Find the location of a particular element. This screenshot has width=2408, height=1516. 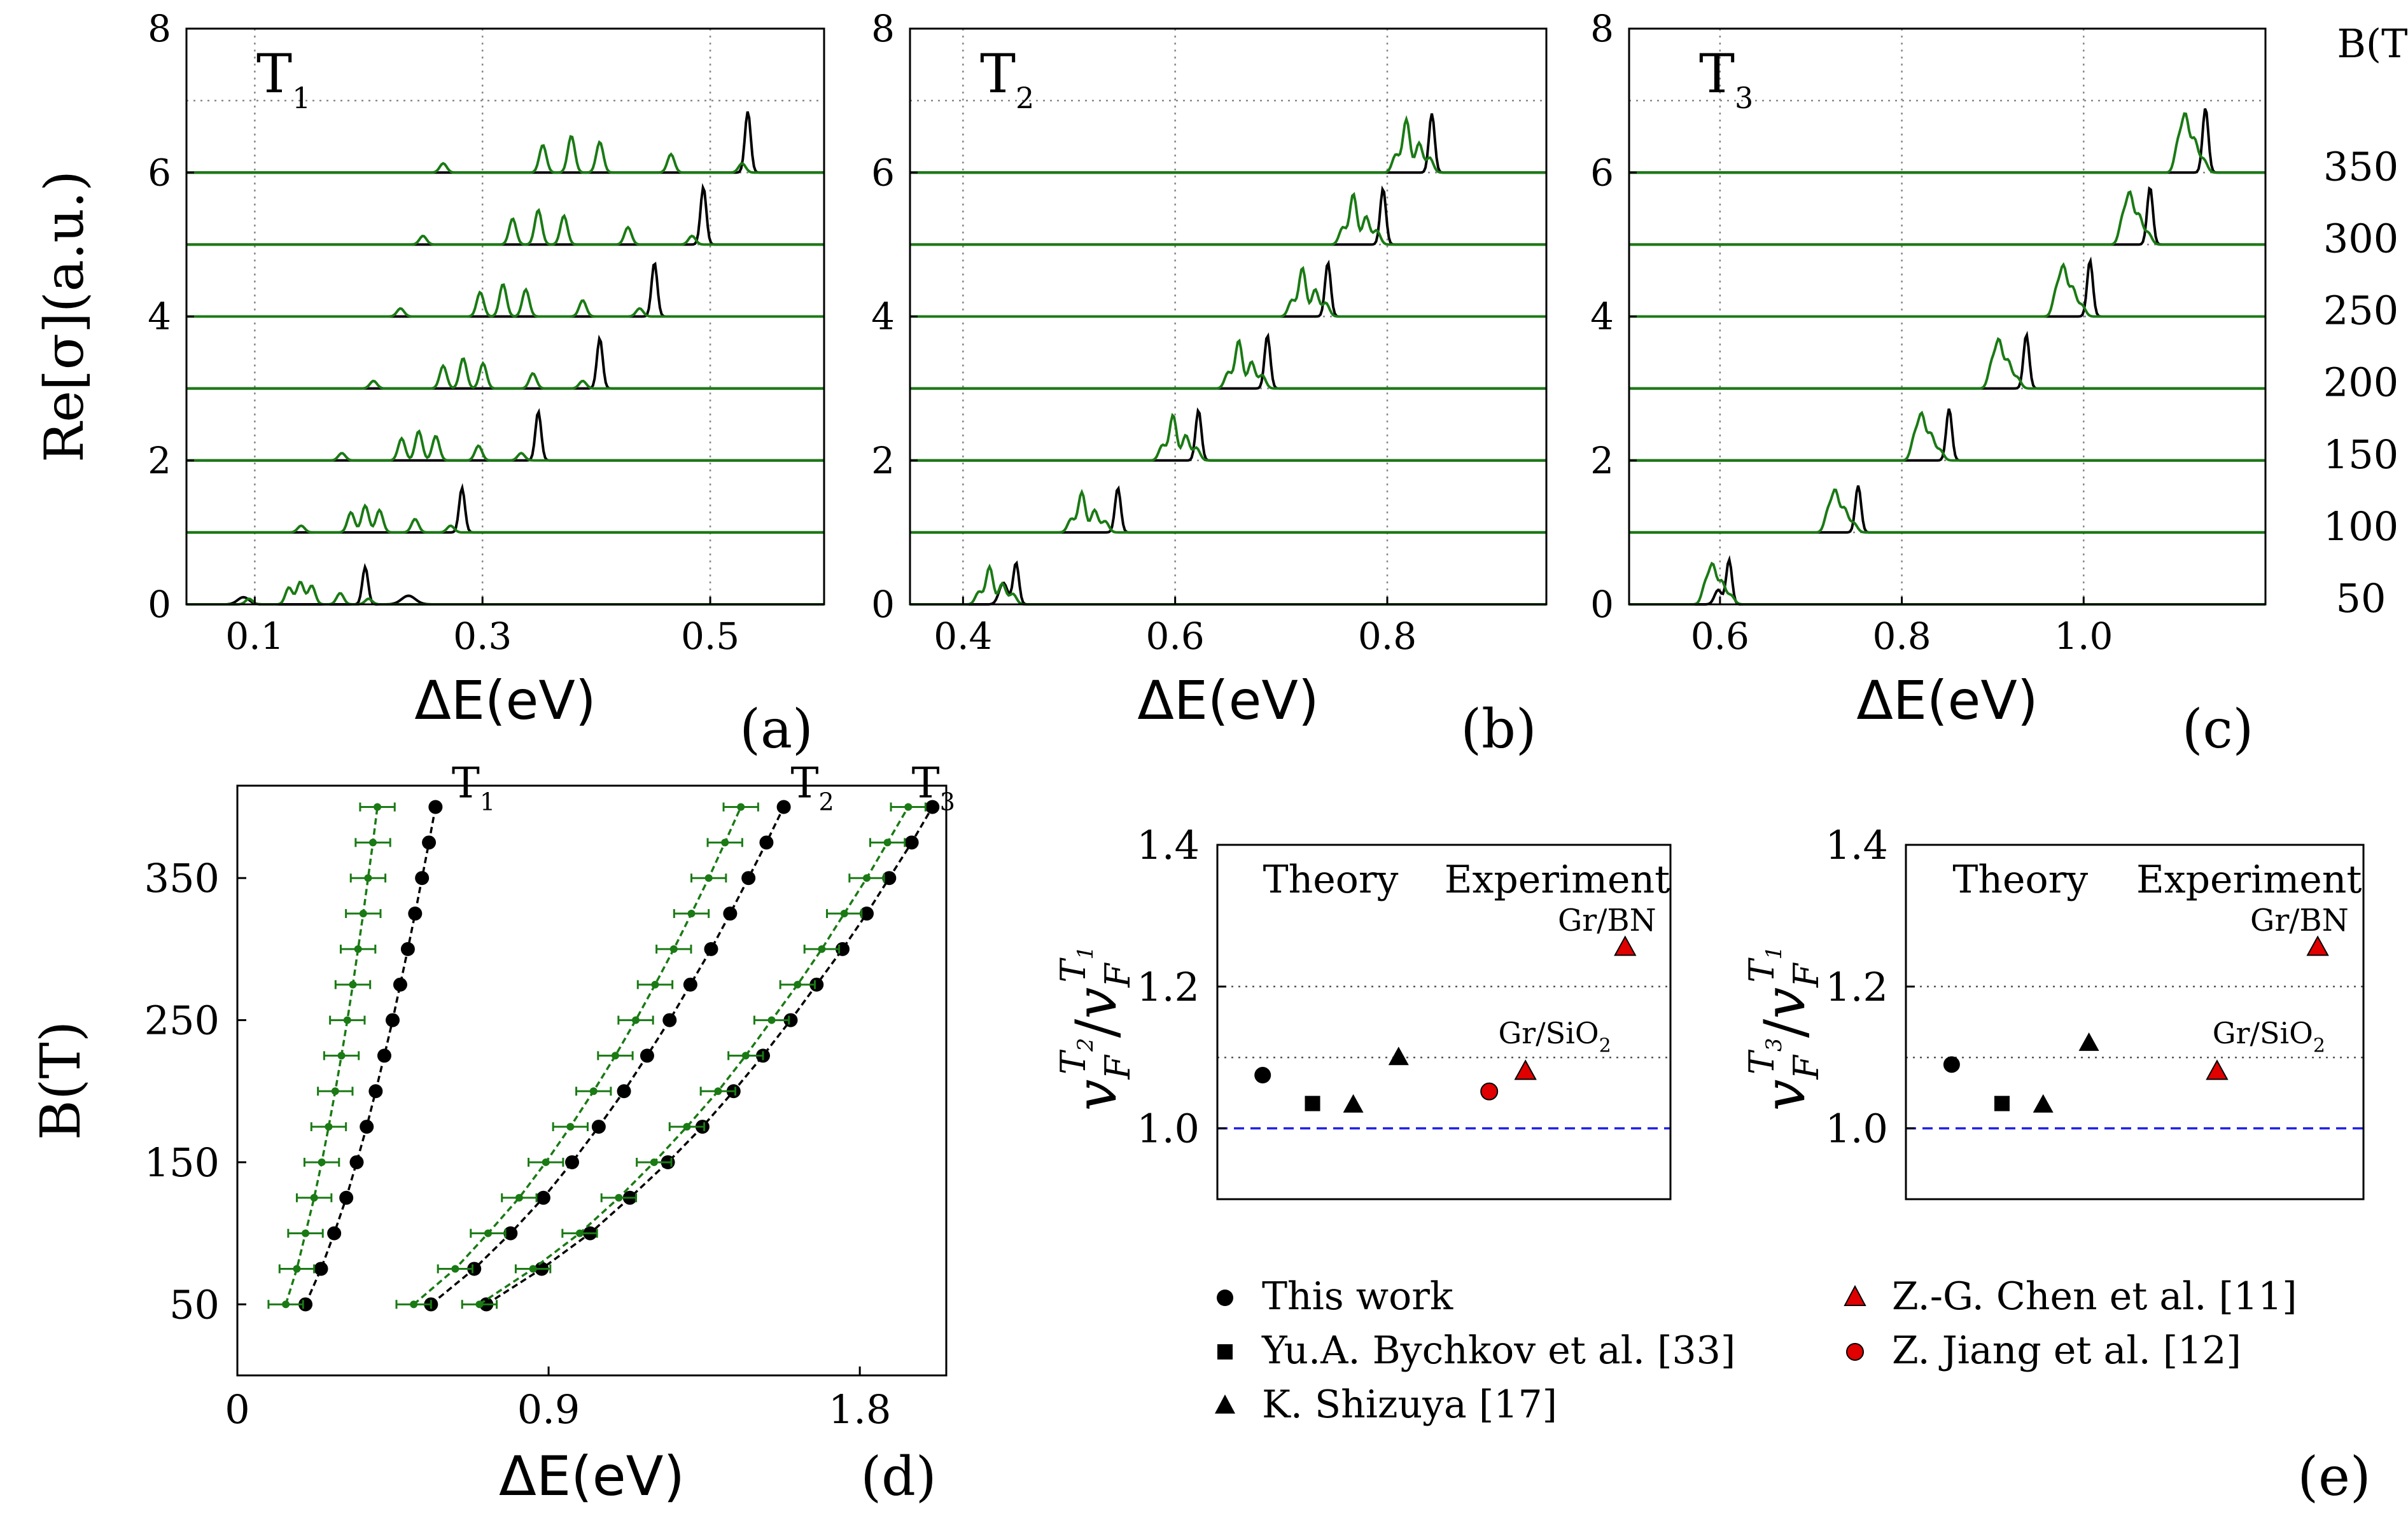

header-theory: Theory is located at coordinates (1331, 880).